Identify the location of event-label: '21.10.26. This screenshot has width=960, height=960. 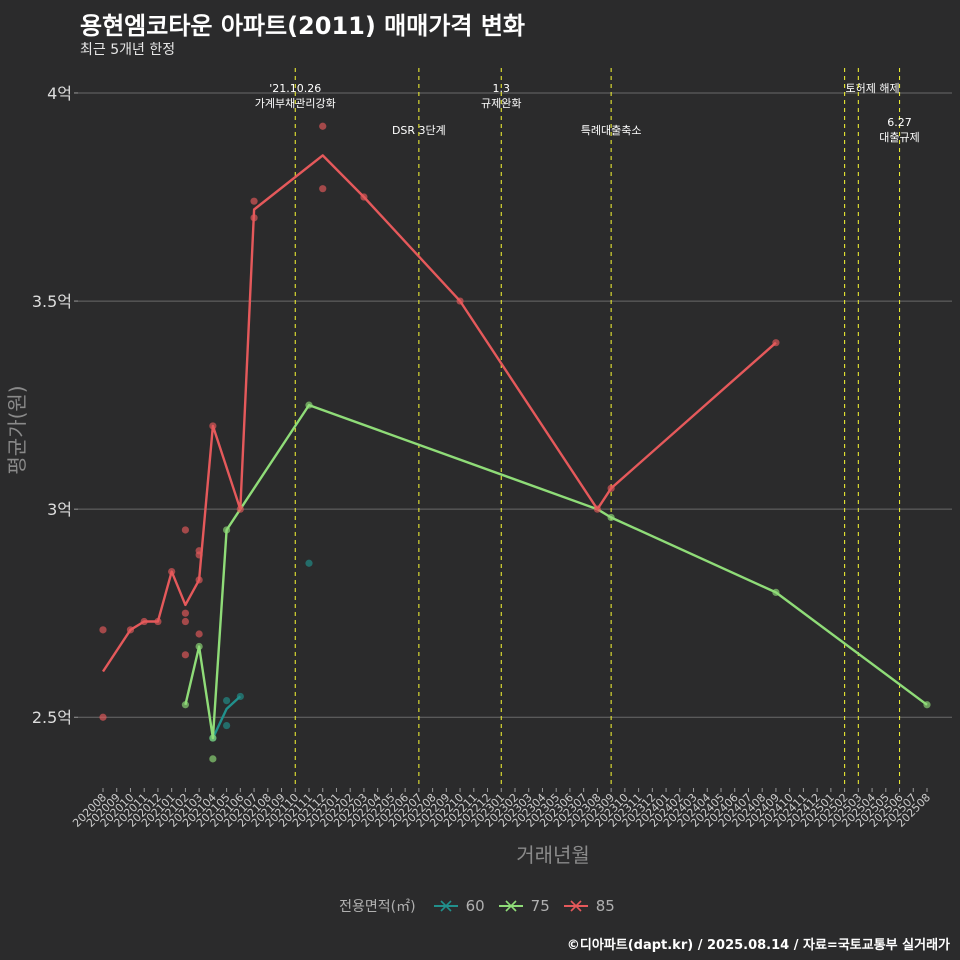
(295, 88).